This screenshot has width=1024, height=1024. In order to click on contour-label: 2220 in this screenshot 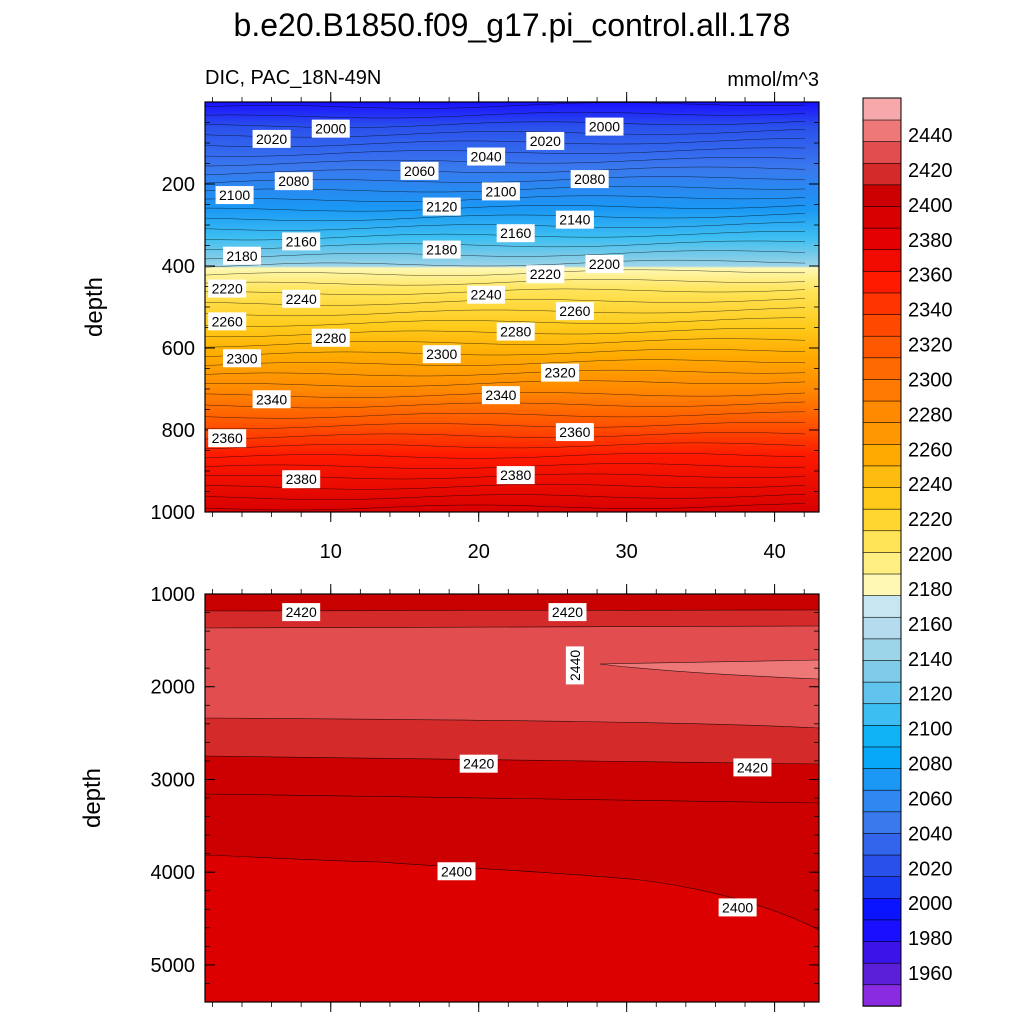, I will do `click(227, 288)`.